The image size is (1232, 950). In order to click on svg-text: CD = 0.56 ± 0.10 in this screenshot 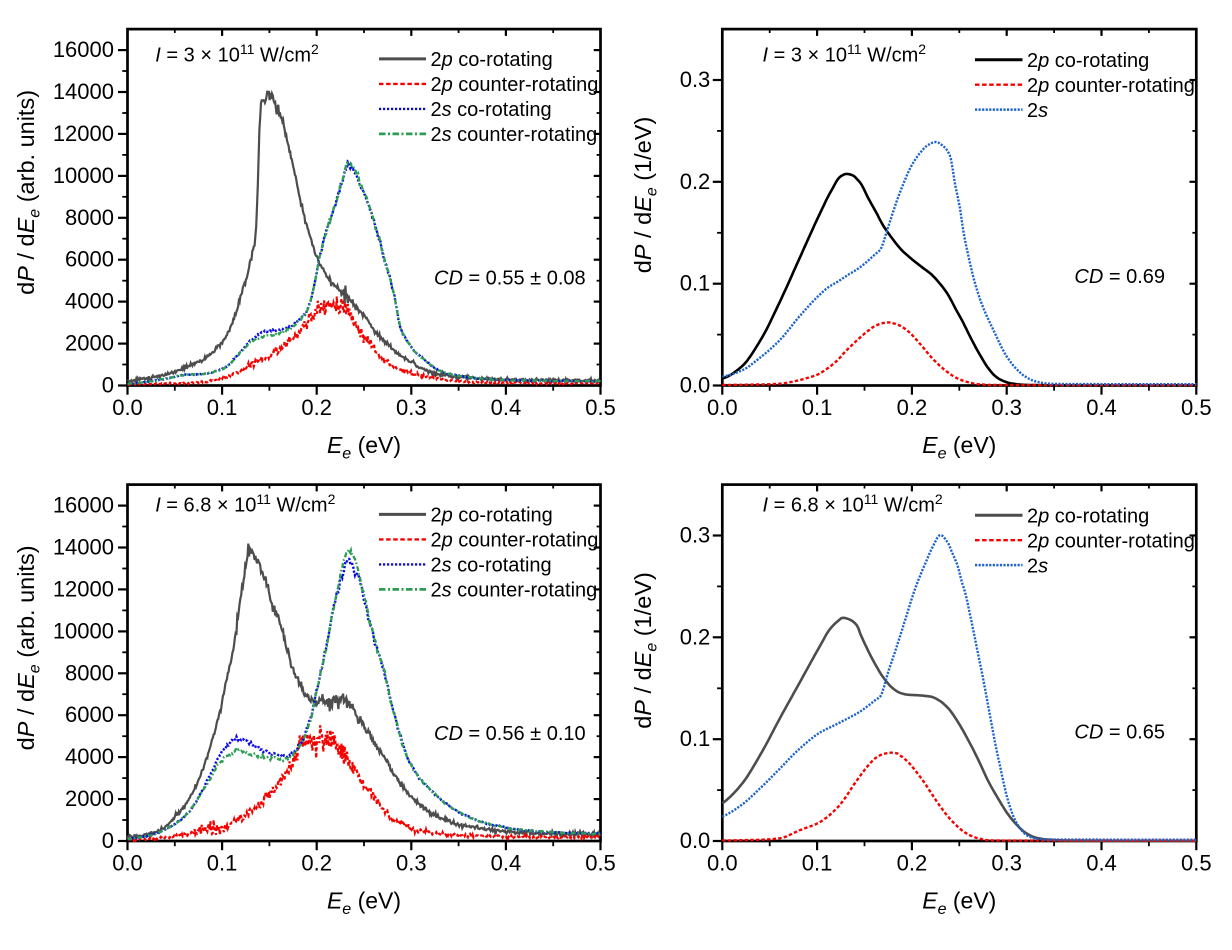, I will do `click(510, 734)`.